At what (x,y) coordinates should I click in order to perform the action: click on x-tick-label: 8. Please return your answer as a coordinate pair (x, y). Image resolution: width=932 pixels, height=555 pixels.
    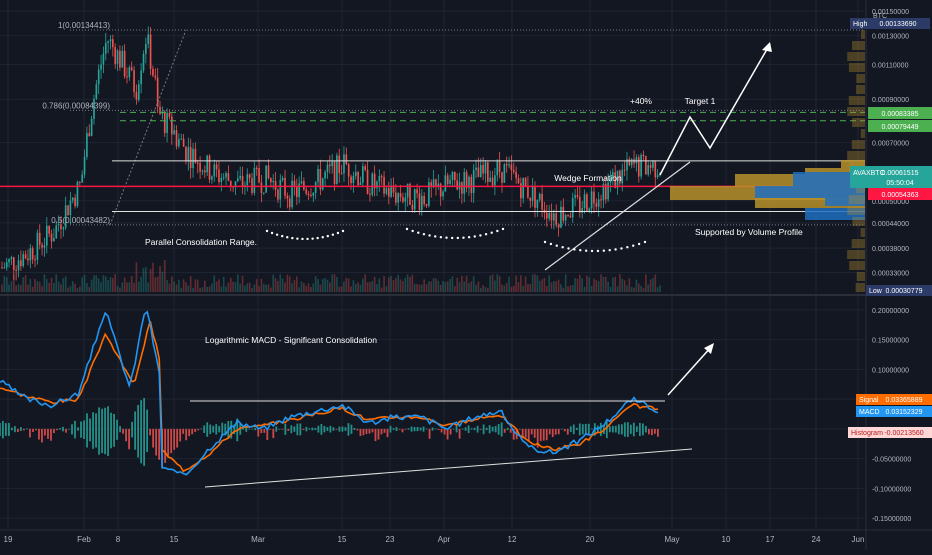
    Looking at the image, I should click on (118, 539).